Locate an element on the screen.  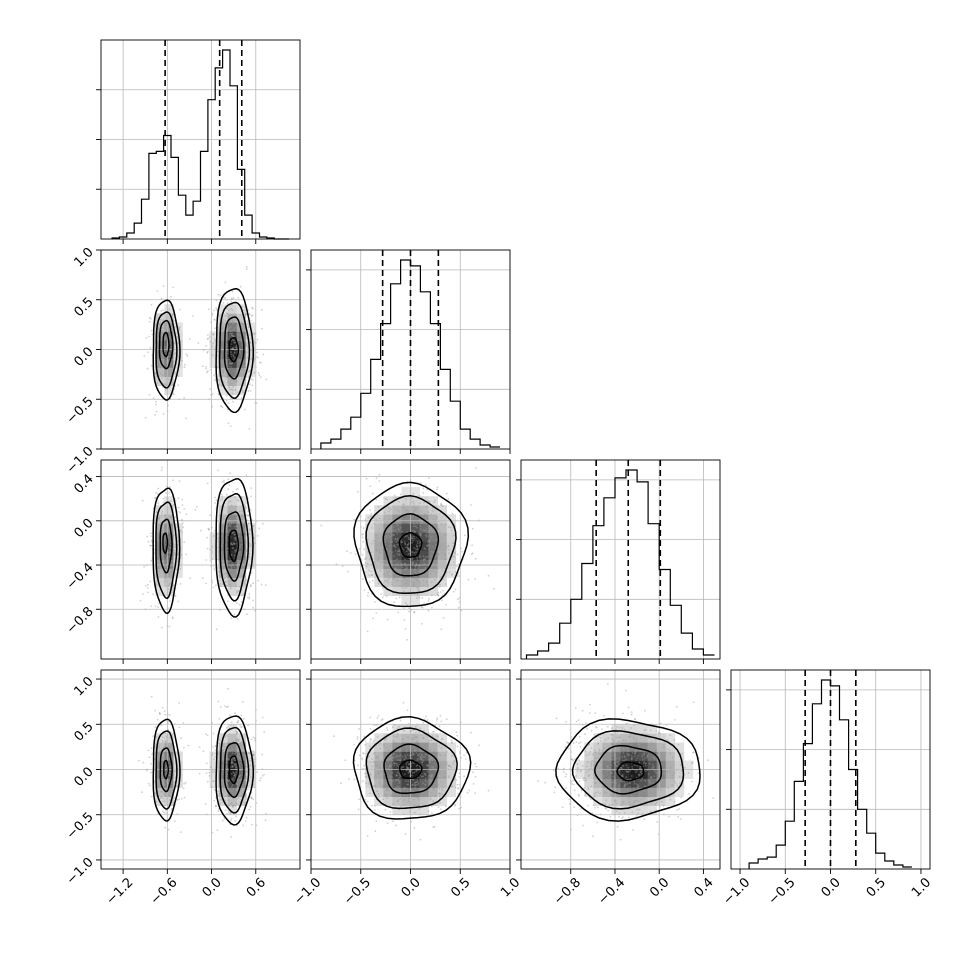
panel-3-1-scatter is located at coordinates (411, 771).